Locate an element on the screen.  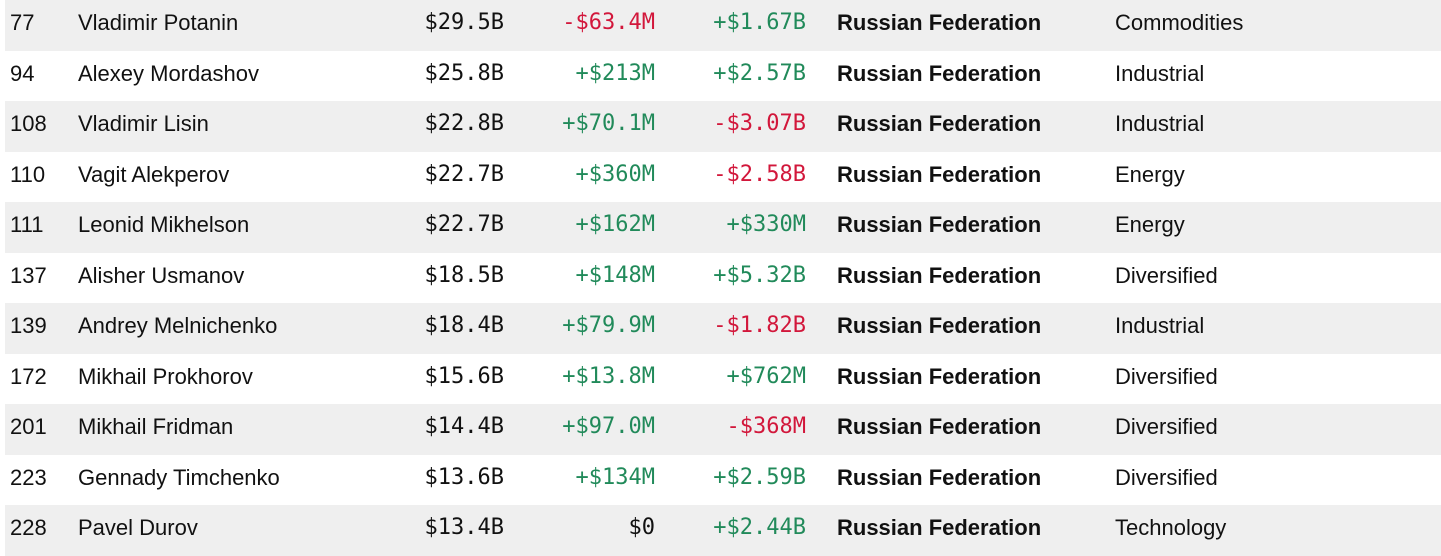
net-worth-cell: $18.4B is located at coordinates (464, 325).